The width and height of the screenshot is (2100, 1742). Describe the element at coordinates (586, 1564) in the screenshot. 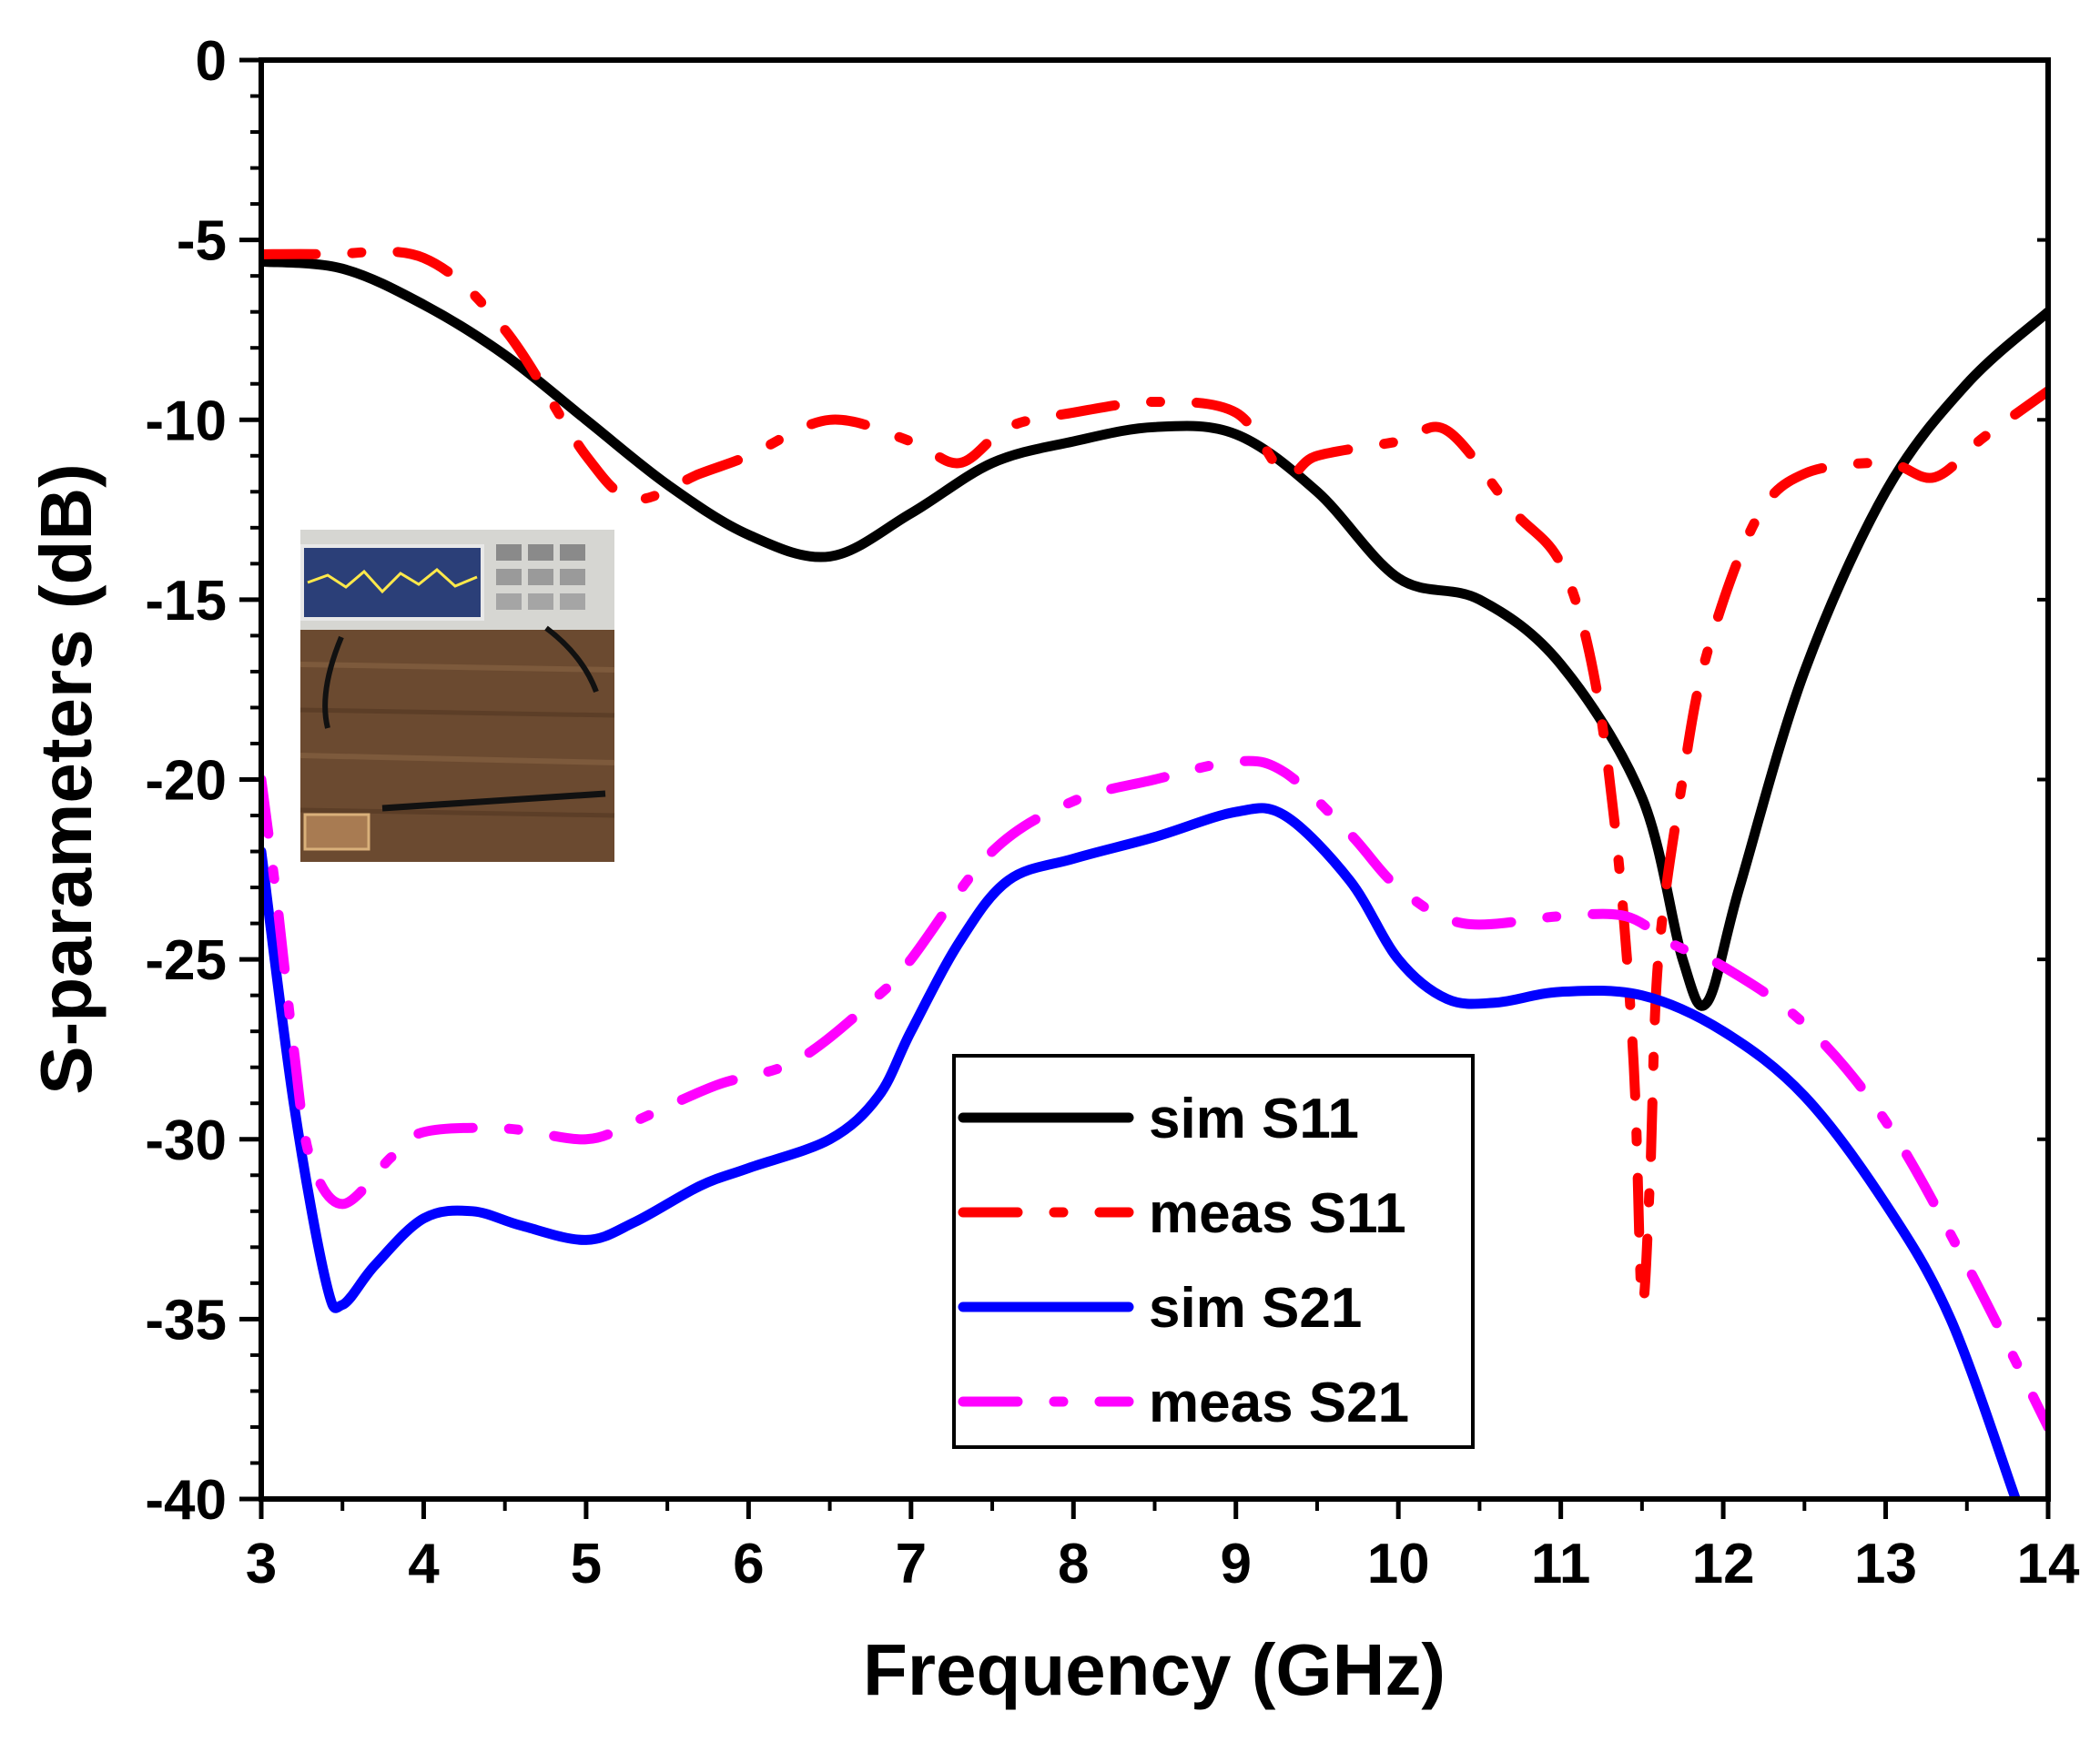

I see `x-tick-label: 5` at that location.